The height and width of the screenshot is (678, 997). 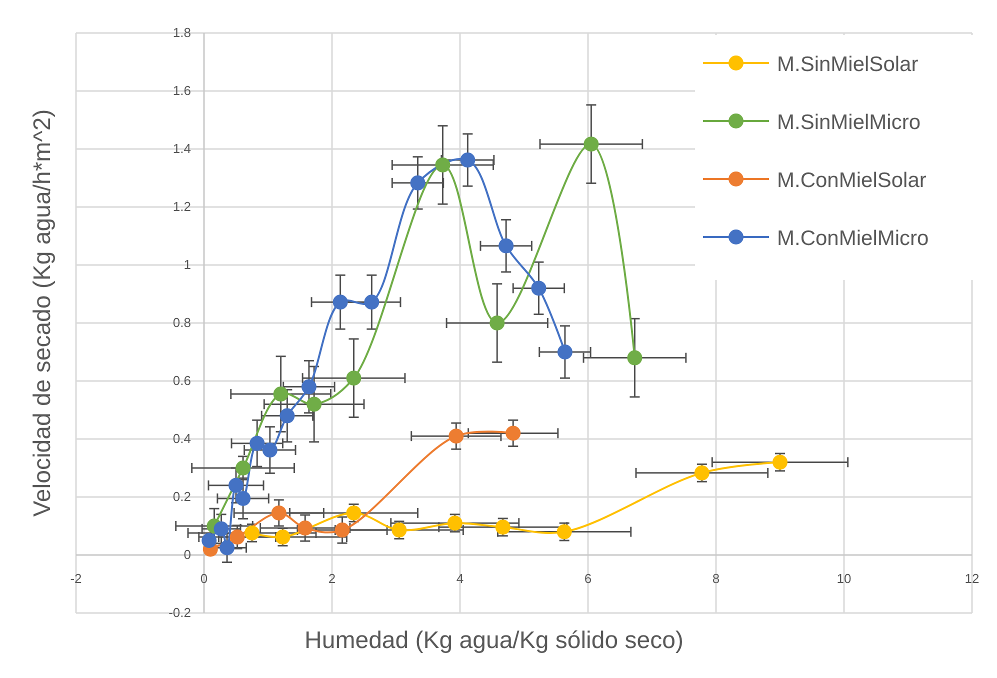 I want to click on legend-label: M.ConMielMicro, so click(x=853, y=238).